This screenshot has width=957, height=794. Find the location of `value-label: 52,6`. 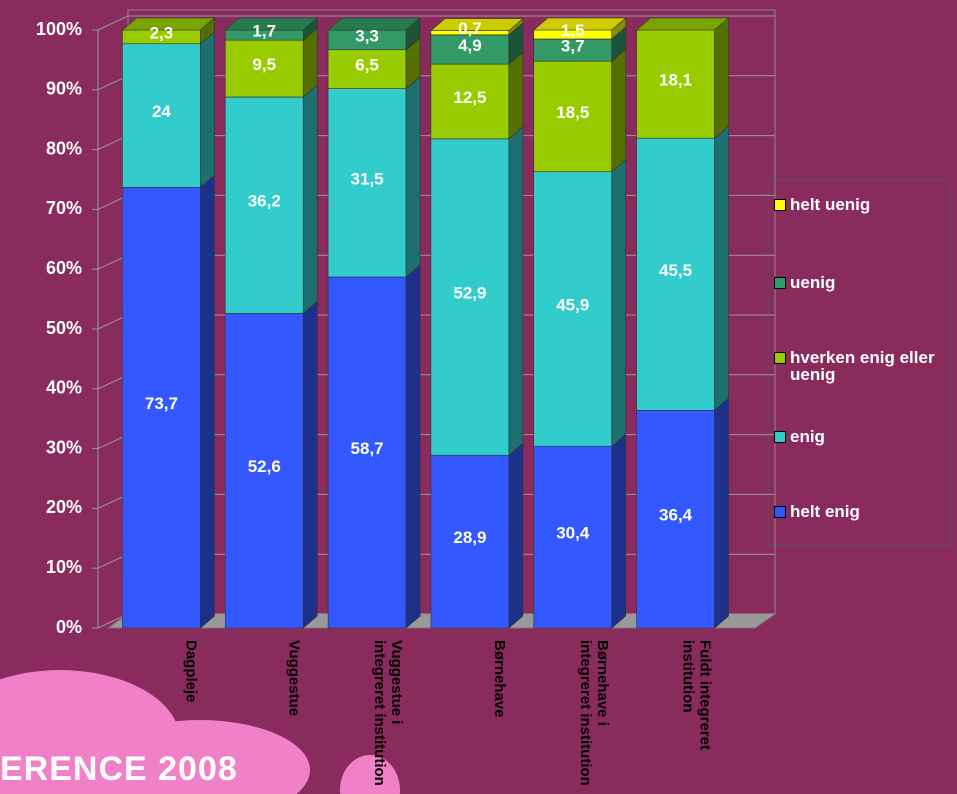

value-label: 52,6 is located at coordinates (264, 466).